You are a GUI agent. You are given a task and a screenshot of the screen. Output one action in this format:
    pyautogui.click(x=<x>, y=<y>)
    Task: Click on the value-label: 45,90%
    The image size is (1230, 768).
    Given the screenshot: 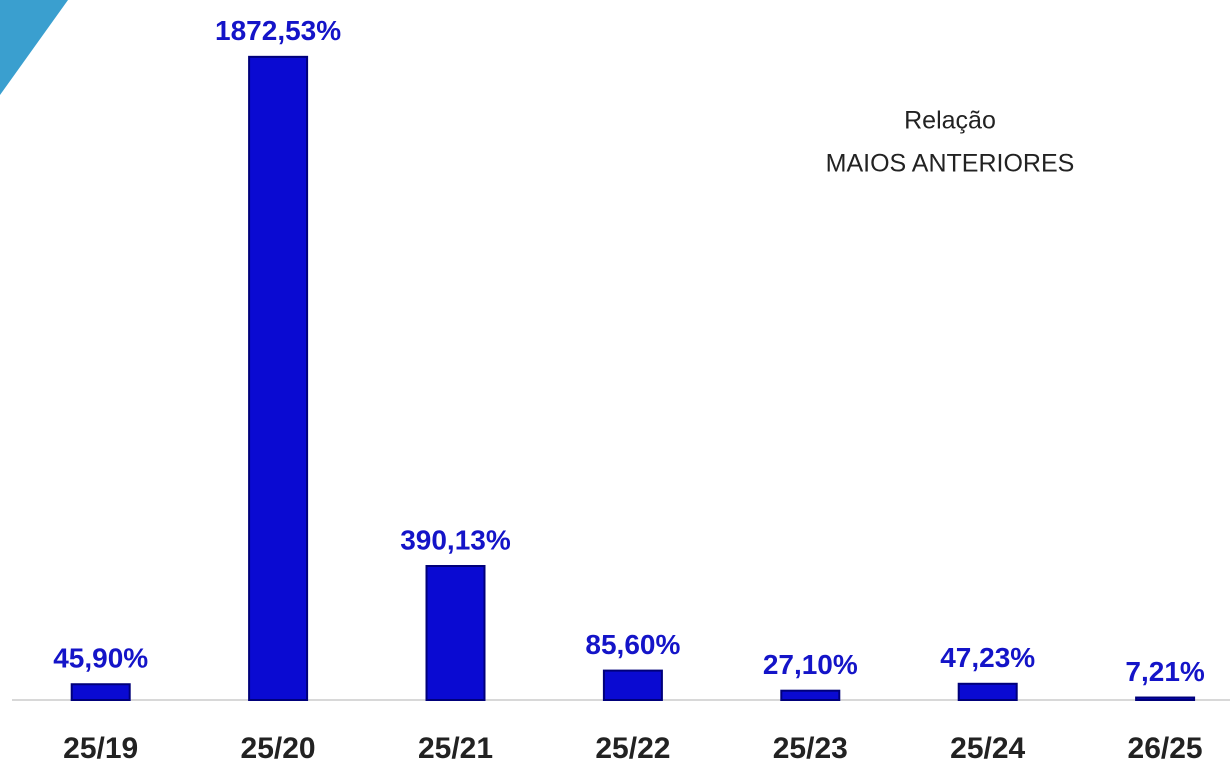 What is the action you would take?
    pyautogui.click(x=100, y=658)
    